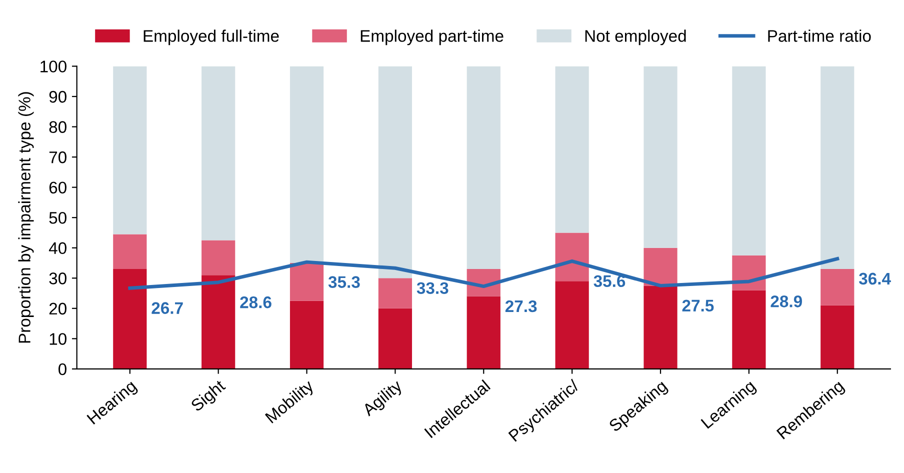 The image size is (904, 473). I want to click on data-label: 35.3, so click(344, 282).